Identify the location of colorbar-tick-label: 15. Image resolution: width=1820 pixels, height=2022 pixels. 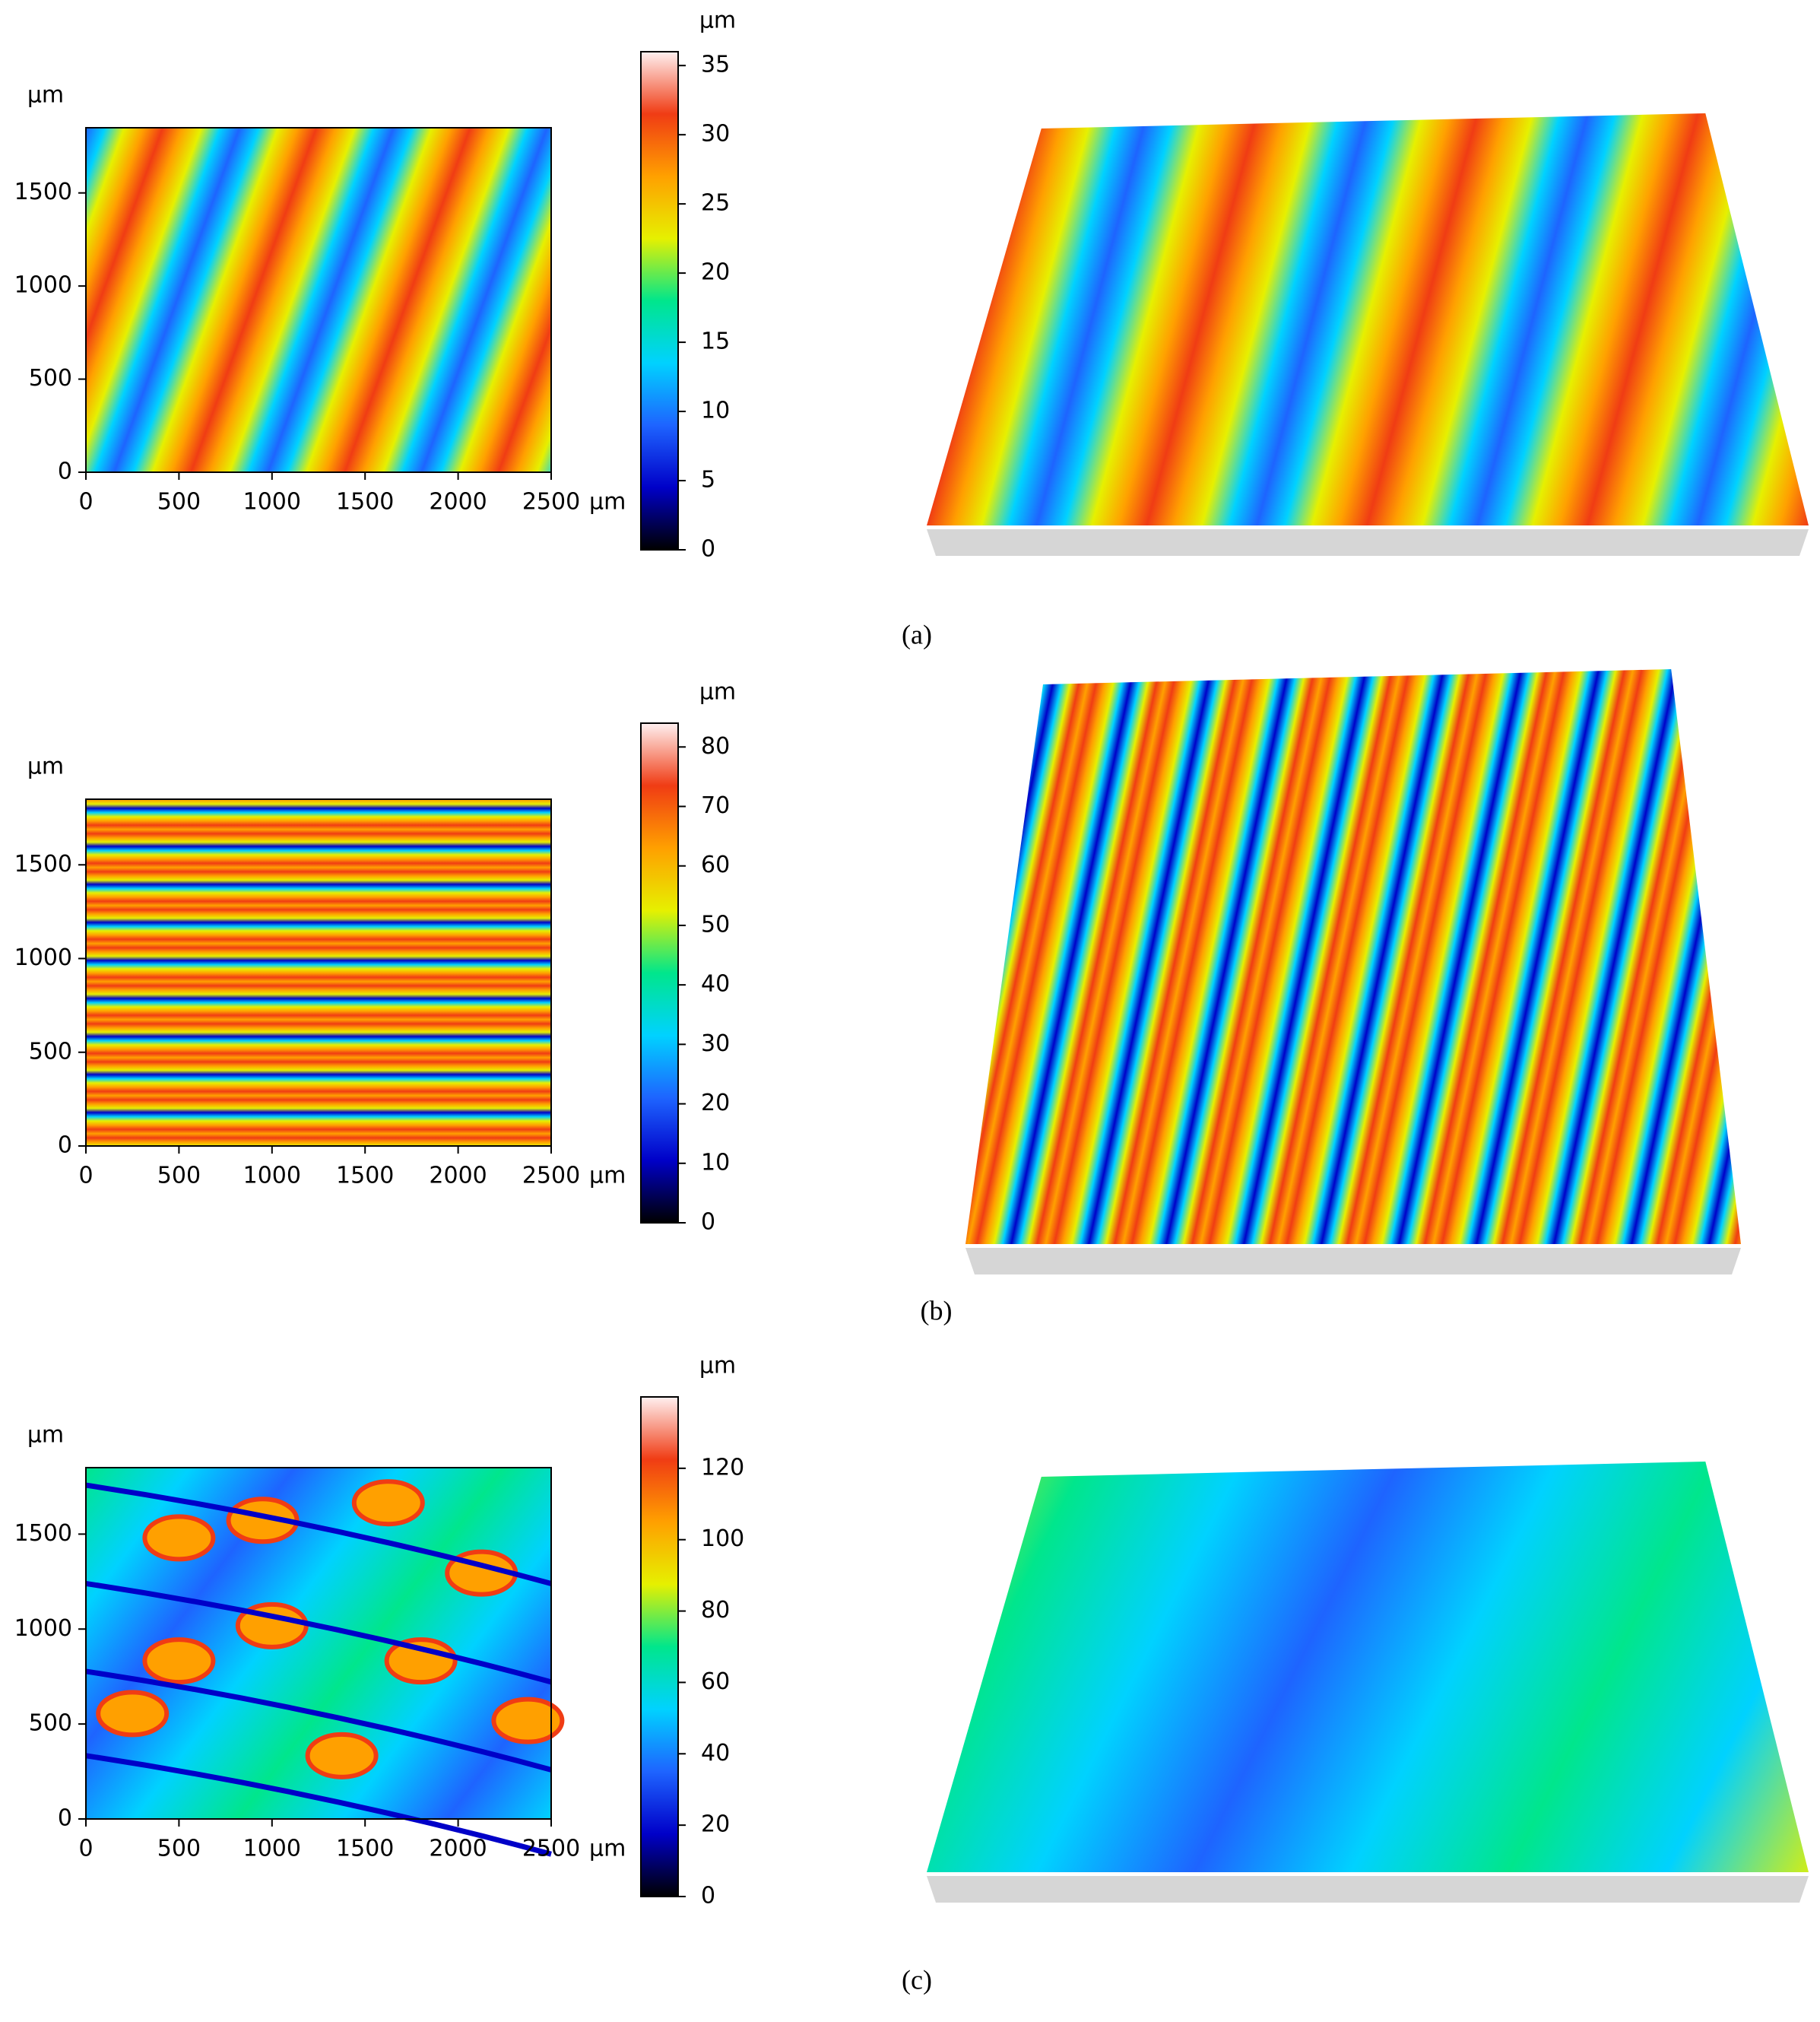
(715, 342).